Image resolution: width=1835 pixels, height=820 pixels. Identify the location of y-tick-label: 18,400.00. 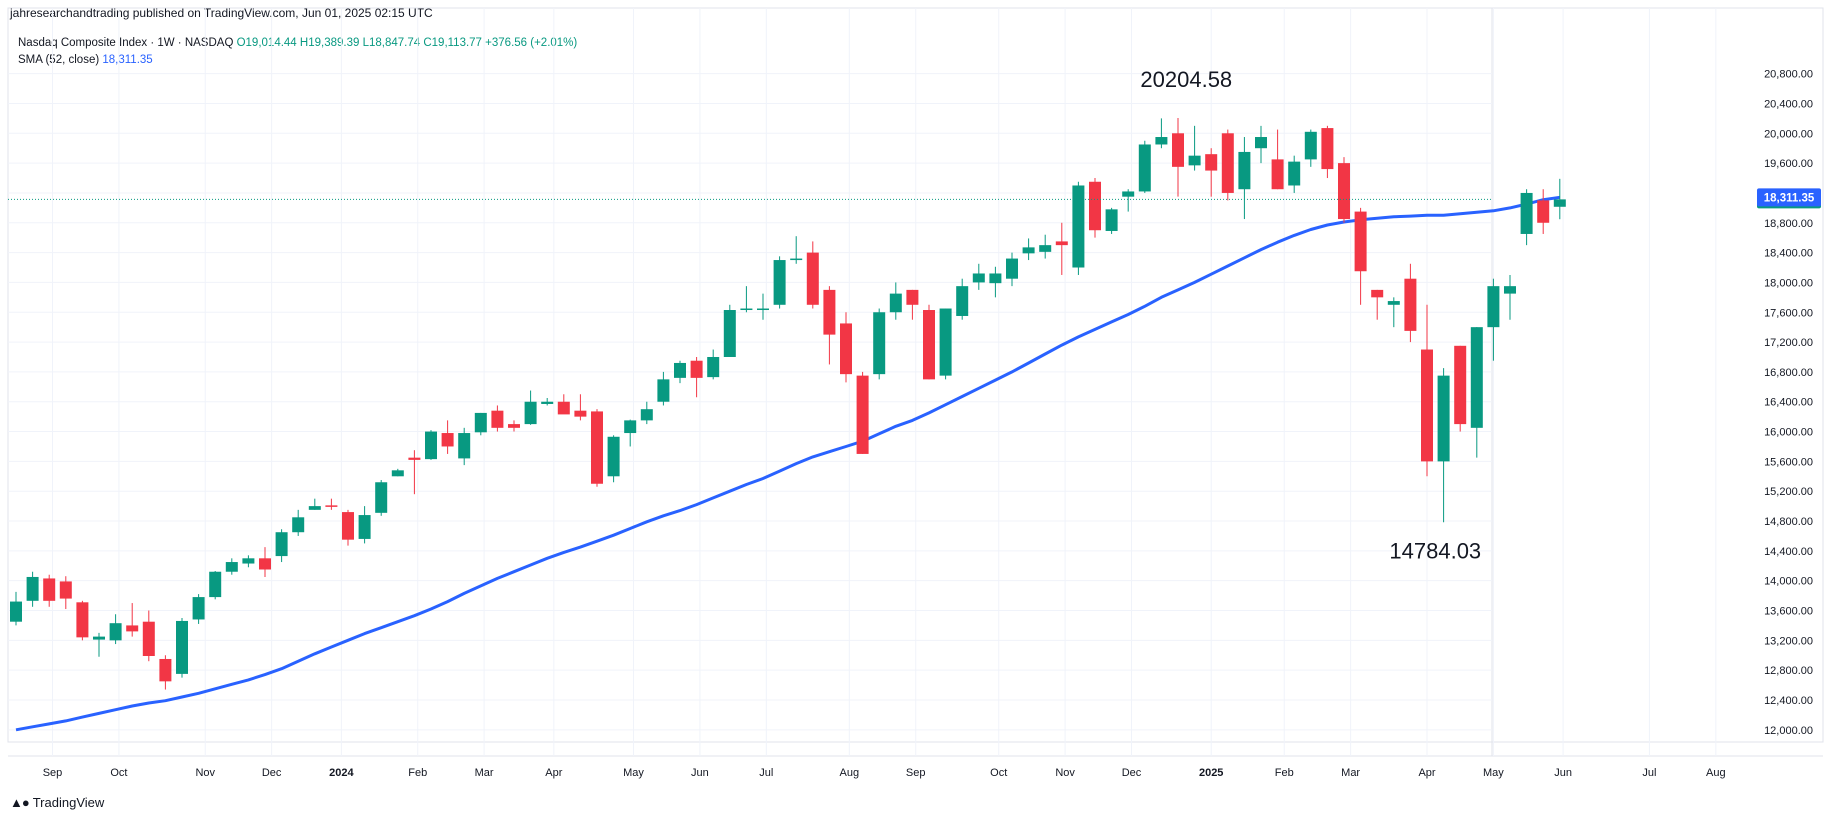
(1788, 254).